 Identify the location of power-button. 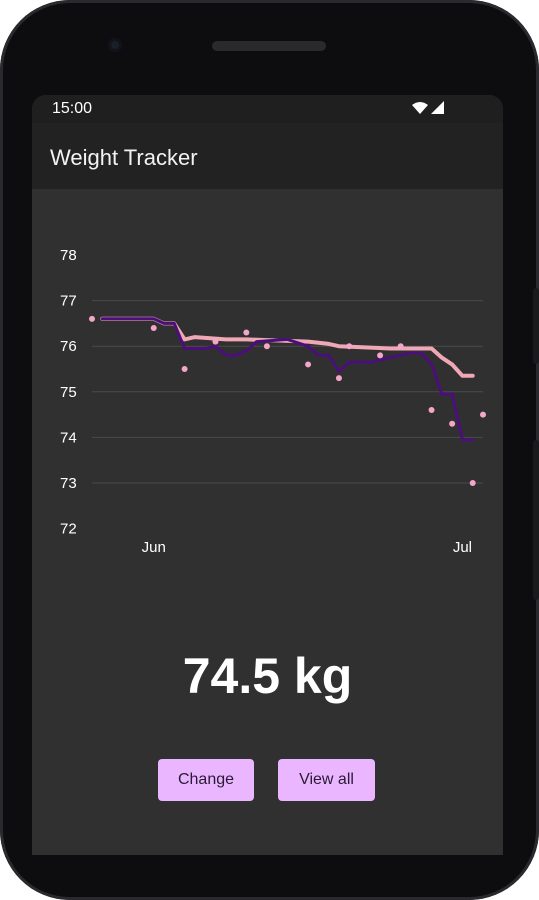
(536, 326).